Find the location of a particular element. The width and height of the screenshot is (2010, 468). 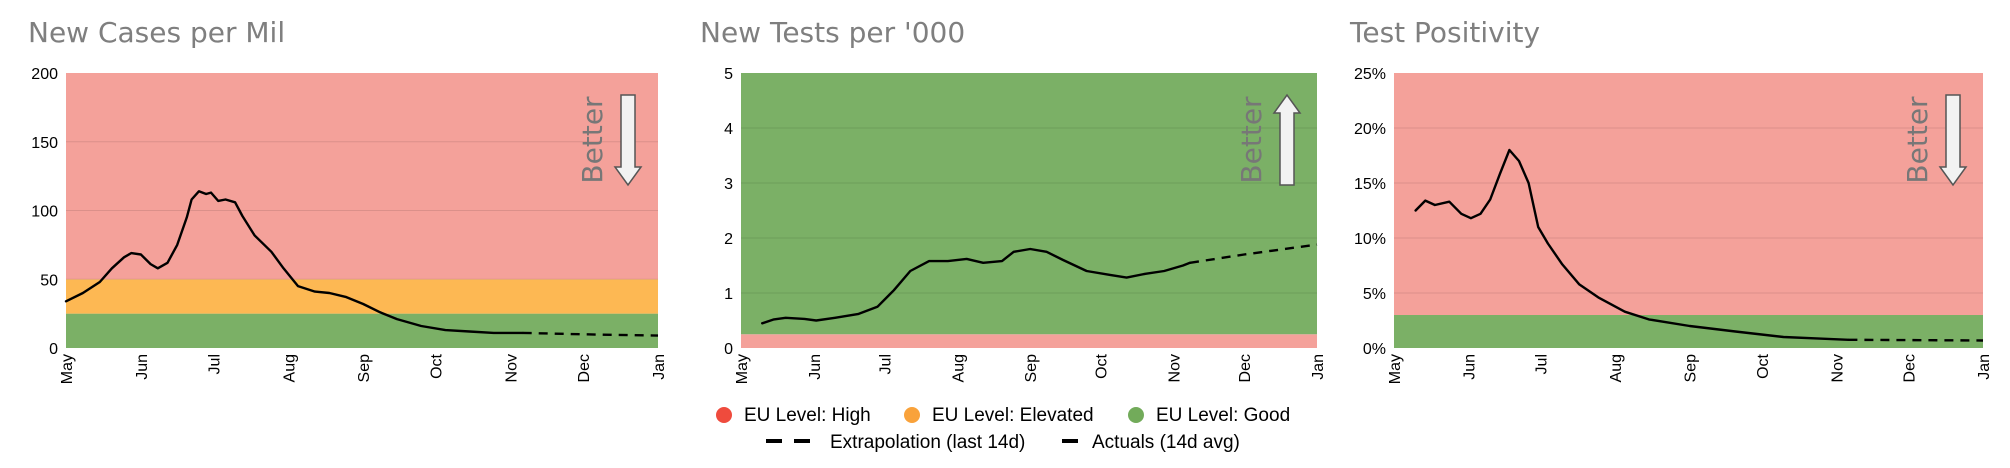

y-tick-label: 150 is located at coordinates (44, 143).